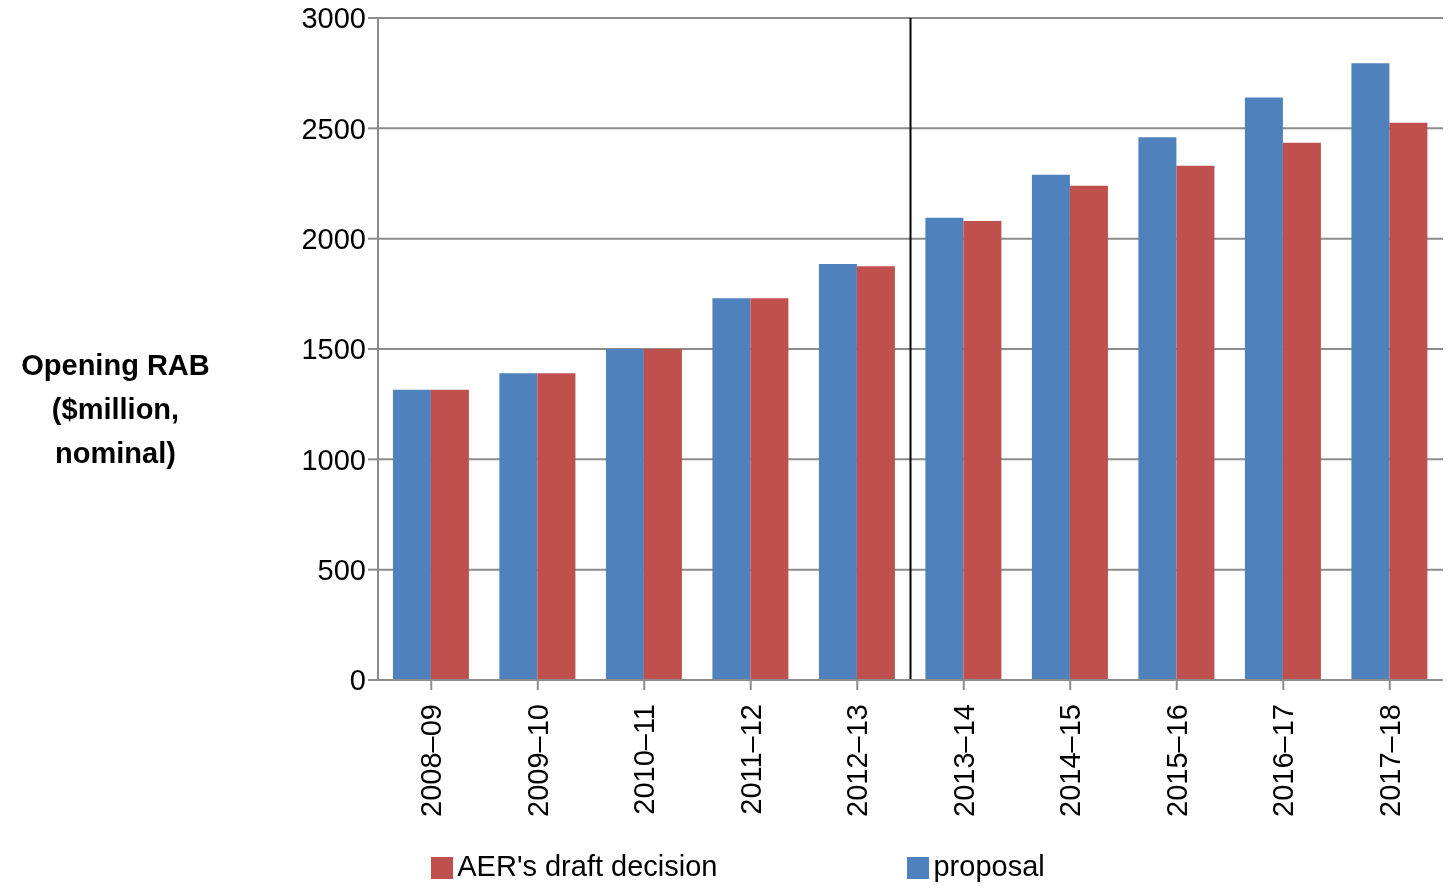 The image size is (1454, 889). I want to click on legend-label: proposal, so click(989, 866).